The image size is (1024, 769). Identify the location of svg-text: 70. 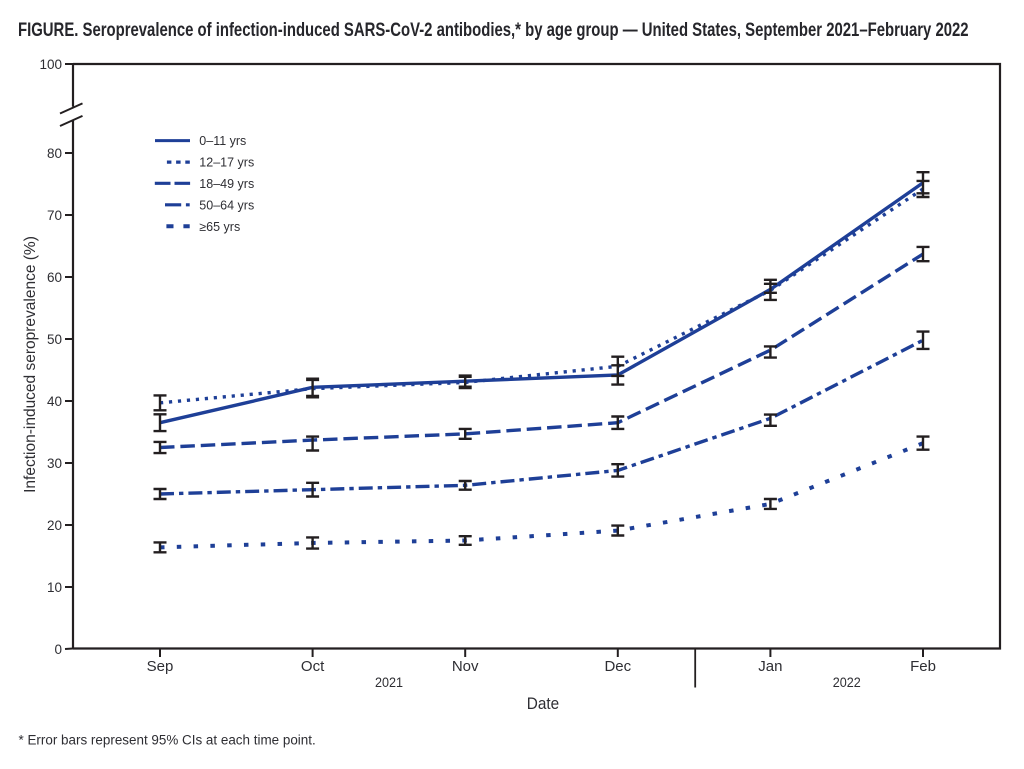
(54, 215).